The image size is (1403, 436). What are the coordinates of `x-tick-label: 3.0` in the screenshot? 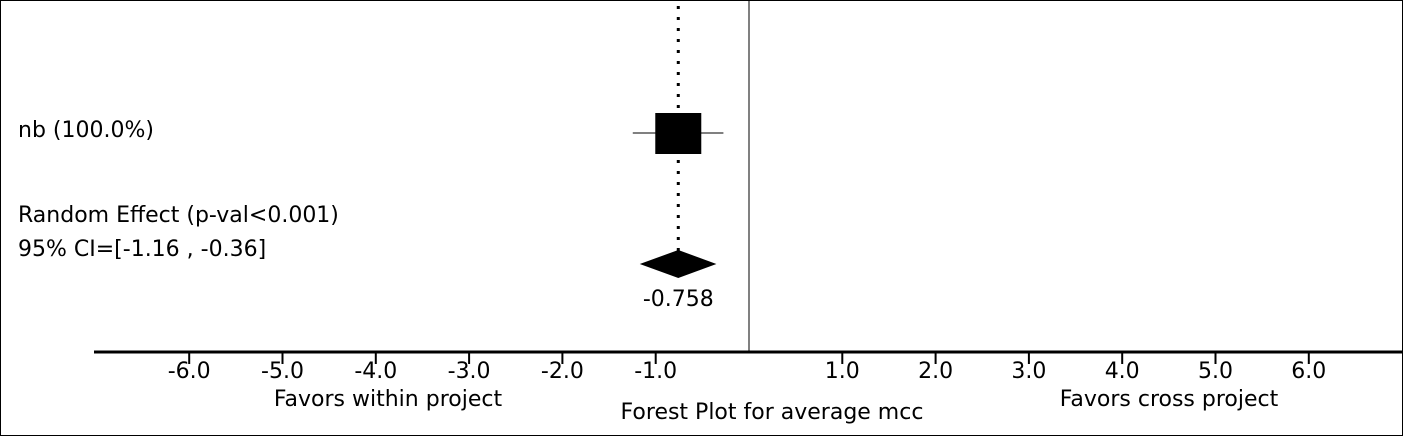 It's located at (1028, 371).